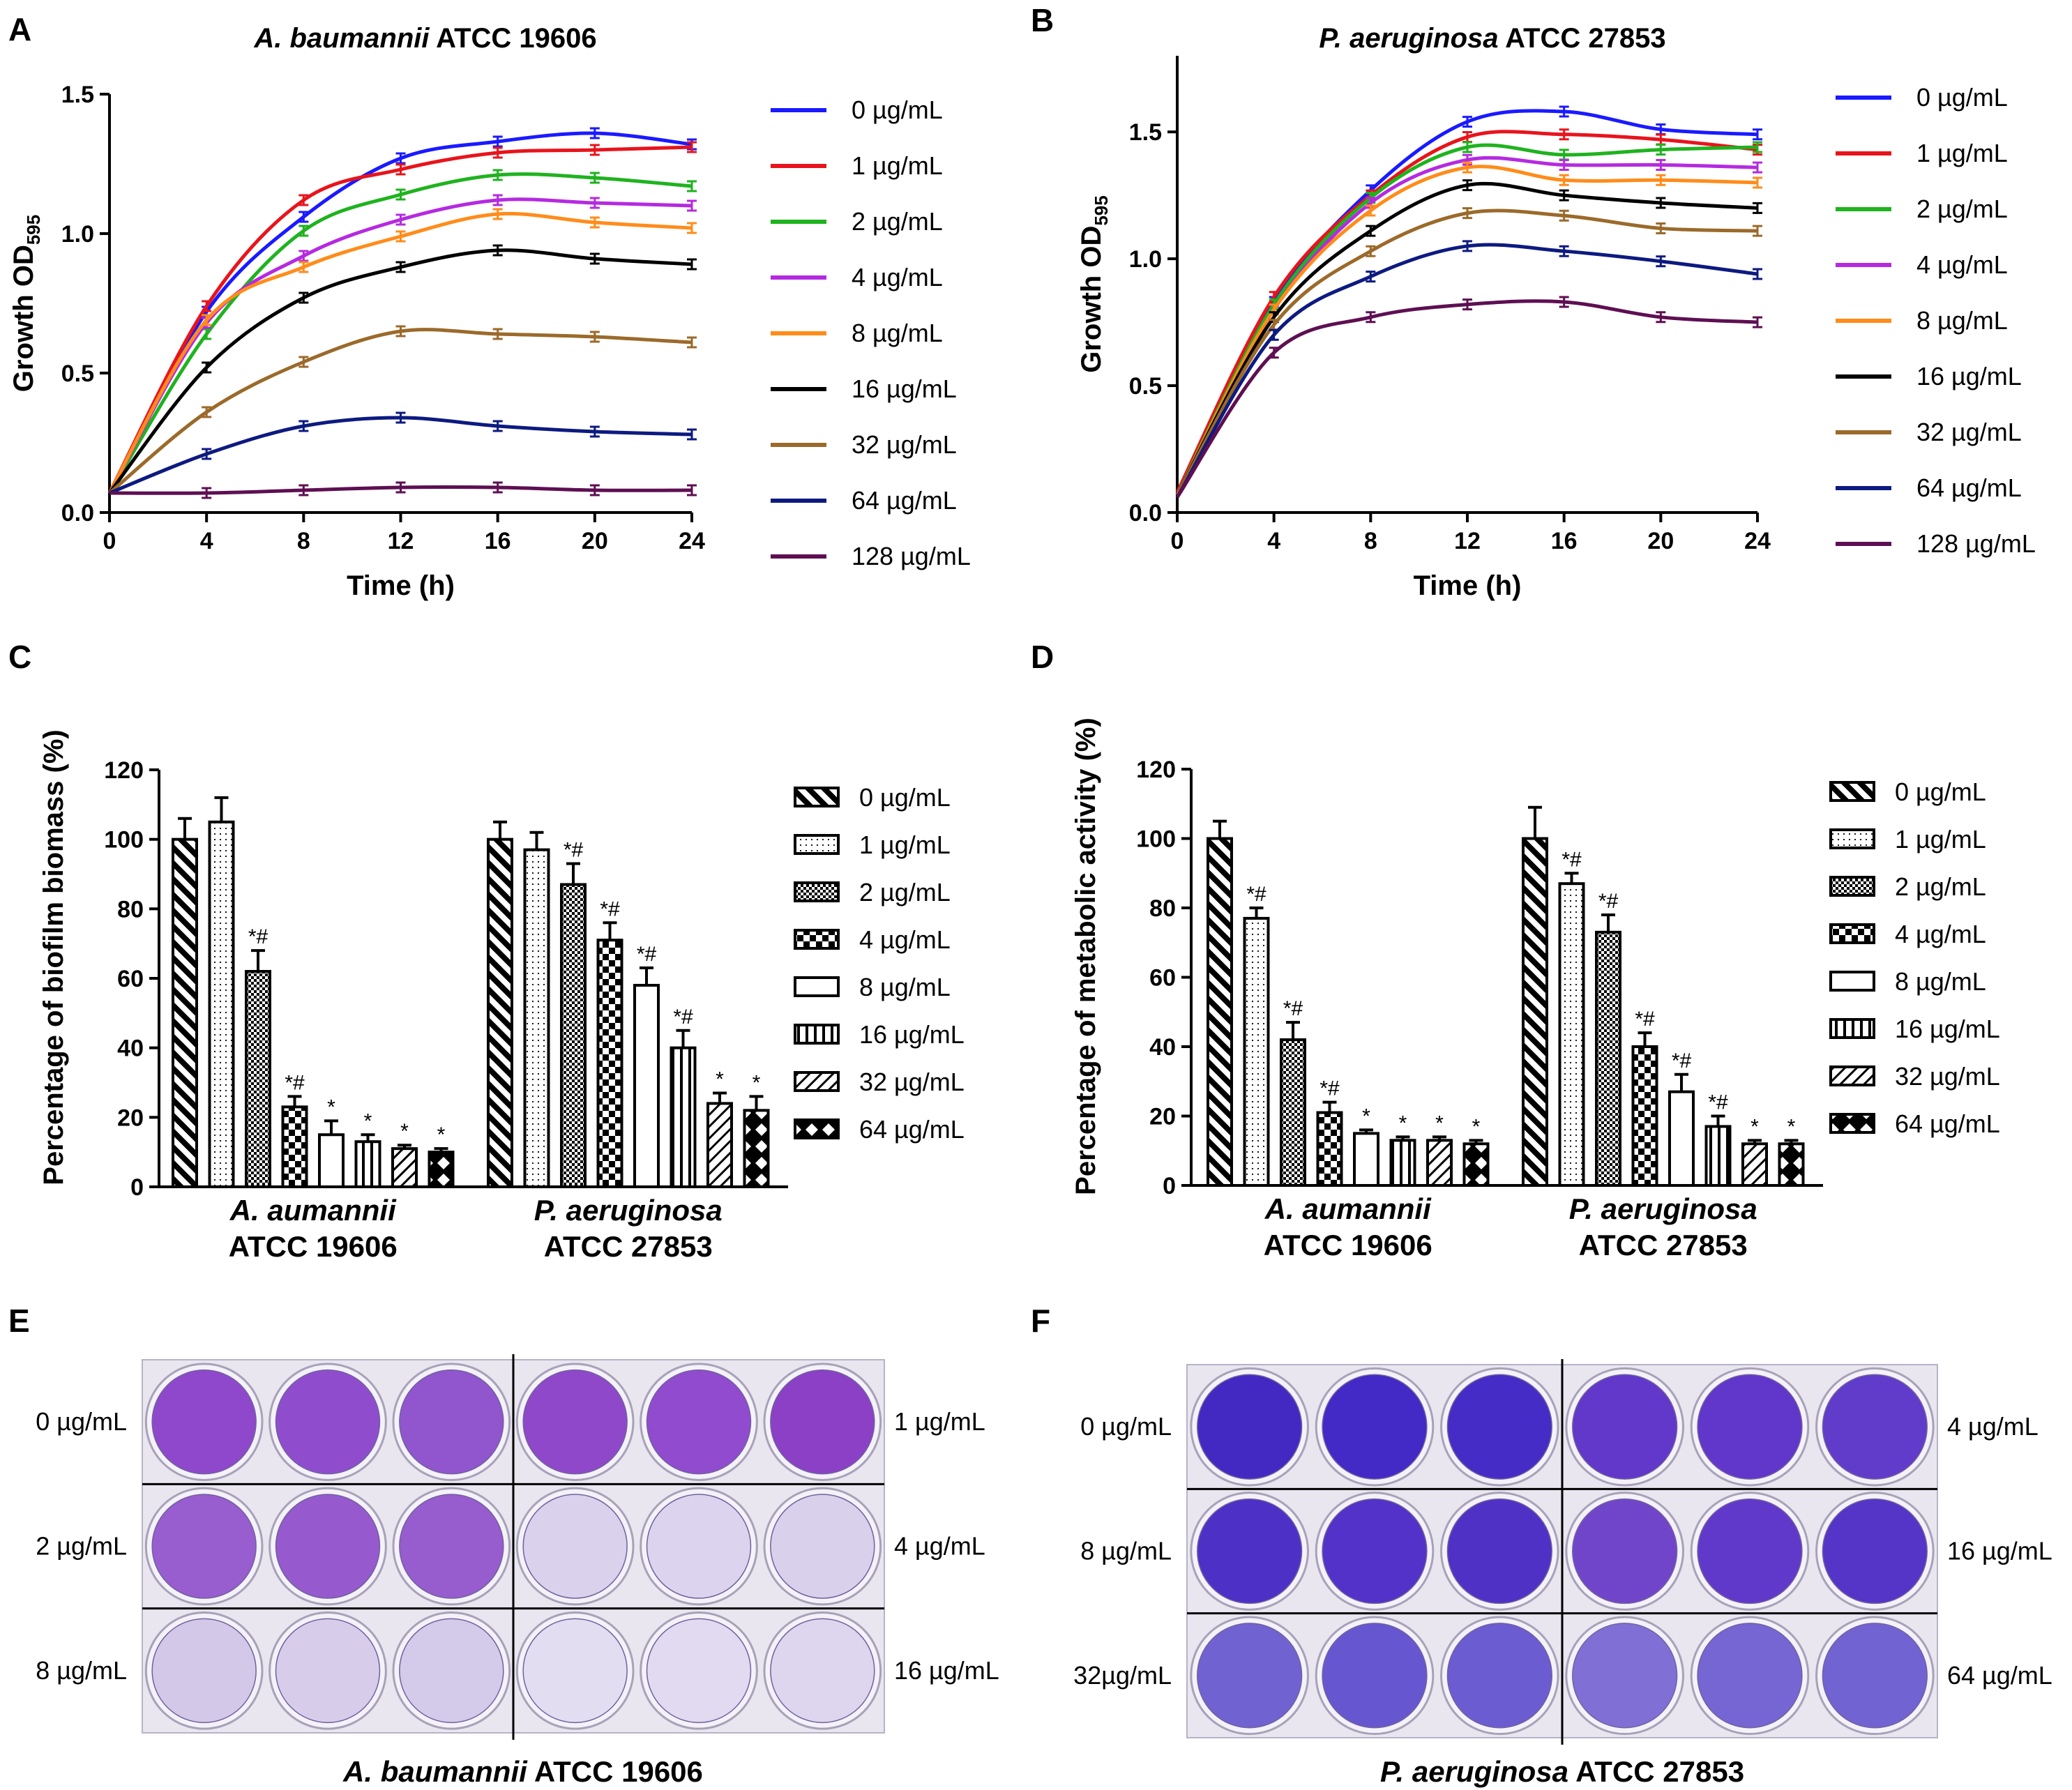 The height and width of the screenshot is (1790, 2072). Describe the element at coordinates (1042, 20) in the screenshot. I see `panel-letter-B: B` at that location.